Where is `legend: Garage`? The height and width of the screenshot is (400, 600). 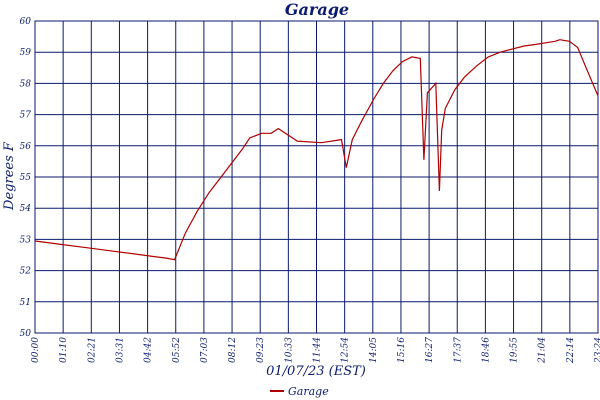 legend: Garage is located at coordinates (299, 391).